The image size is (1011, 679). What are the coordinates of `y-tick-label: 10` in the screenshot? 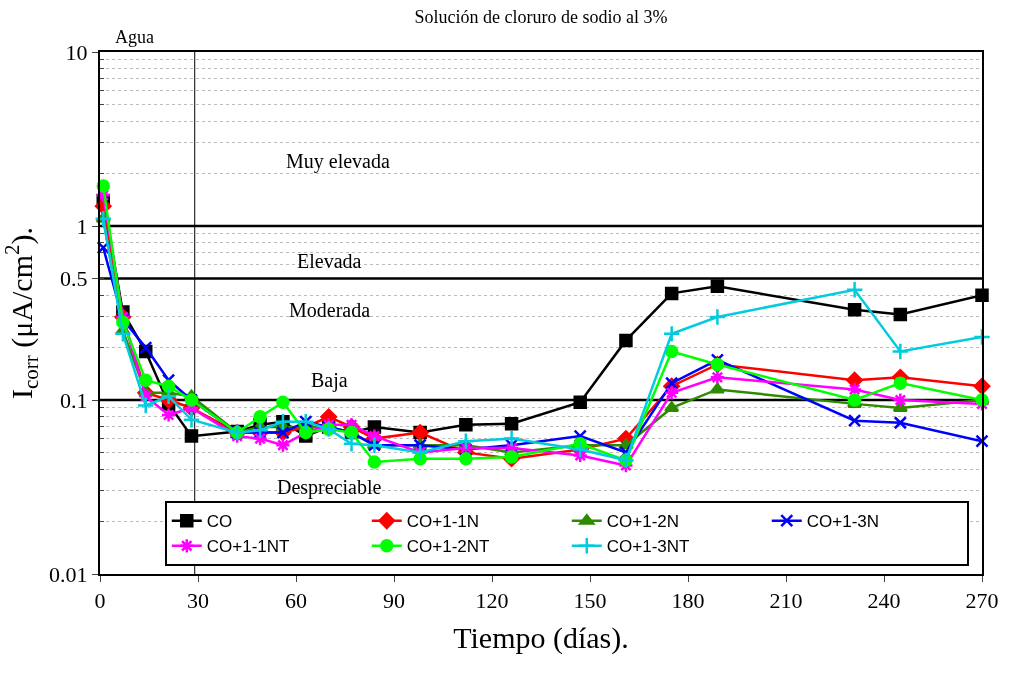 It's located at (76, 52).